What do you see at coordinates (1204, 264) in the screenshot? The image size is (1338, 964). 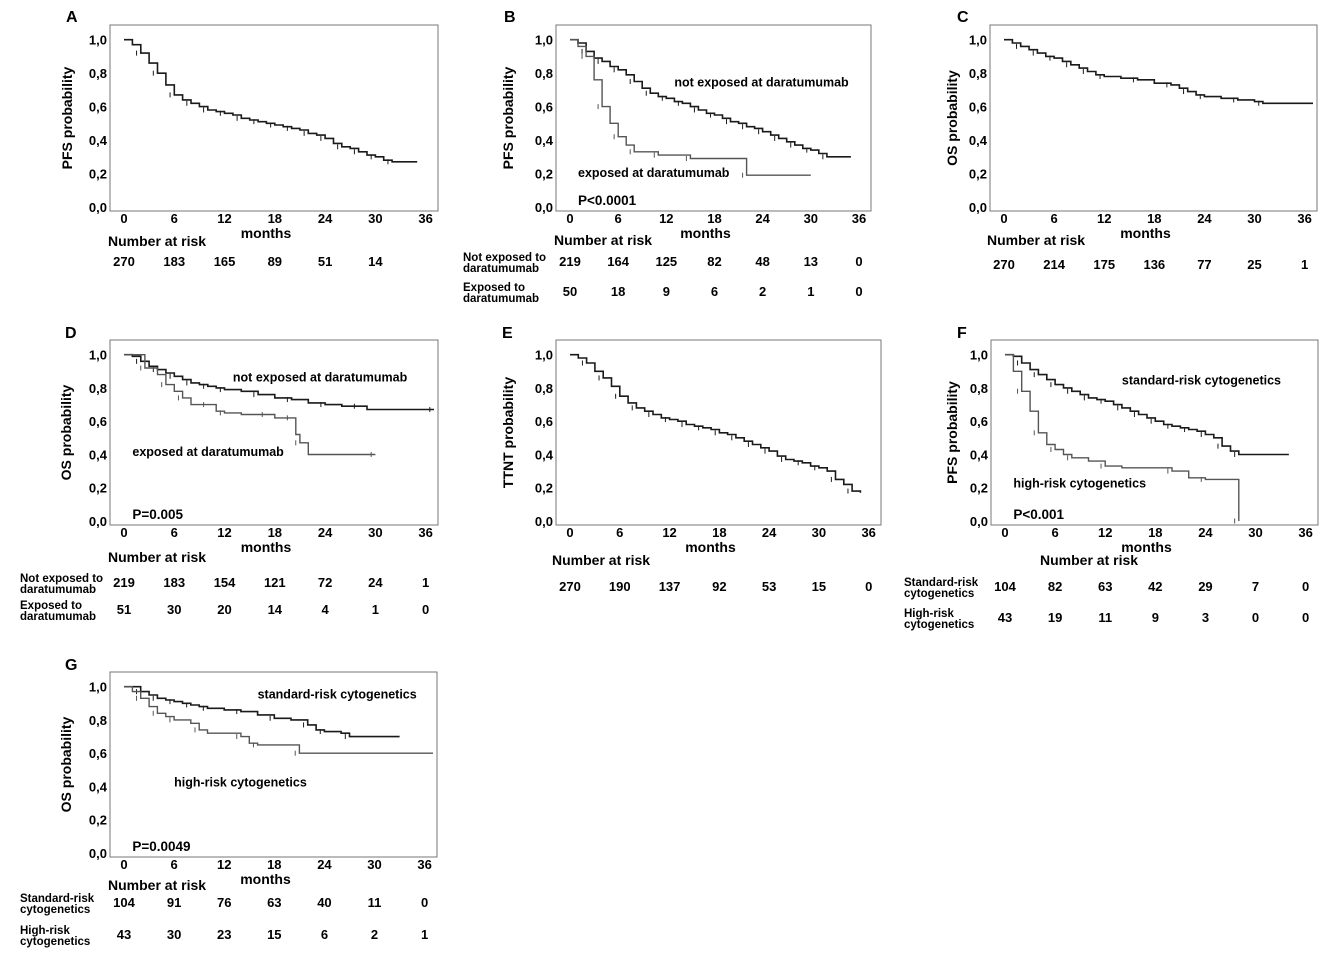 I see `risk-count: 77` at bounding box center [1204, 264].